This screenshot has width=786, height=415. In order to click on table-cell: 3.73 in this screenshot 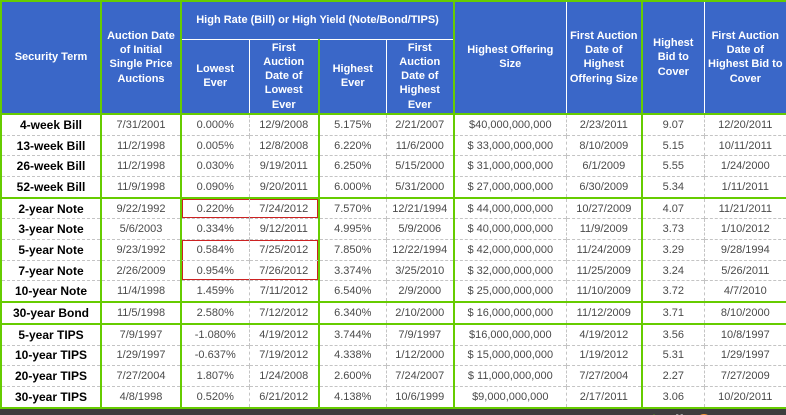, I will do `click(673, 229)`.